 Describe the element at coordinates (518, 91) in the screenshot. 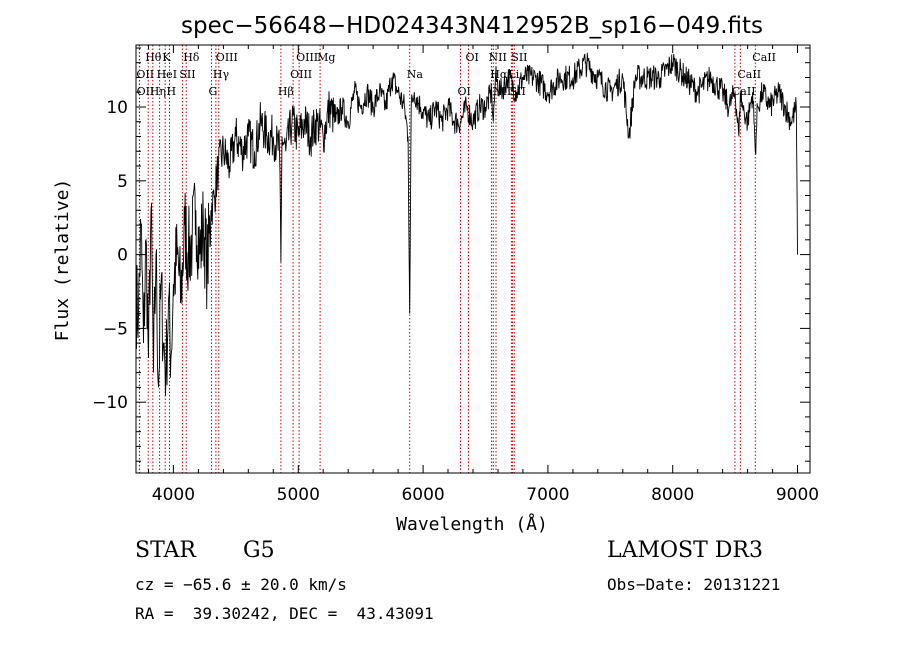

I see `line-label-20: SII` at that location.